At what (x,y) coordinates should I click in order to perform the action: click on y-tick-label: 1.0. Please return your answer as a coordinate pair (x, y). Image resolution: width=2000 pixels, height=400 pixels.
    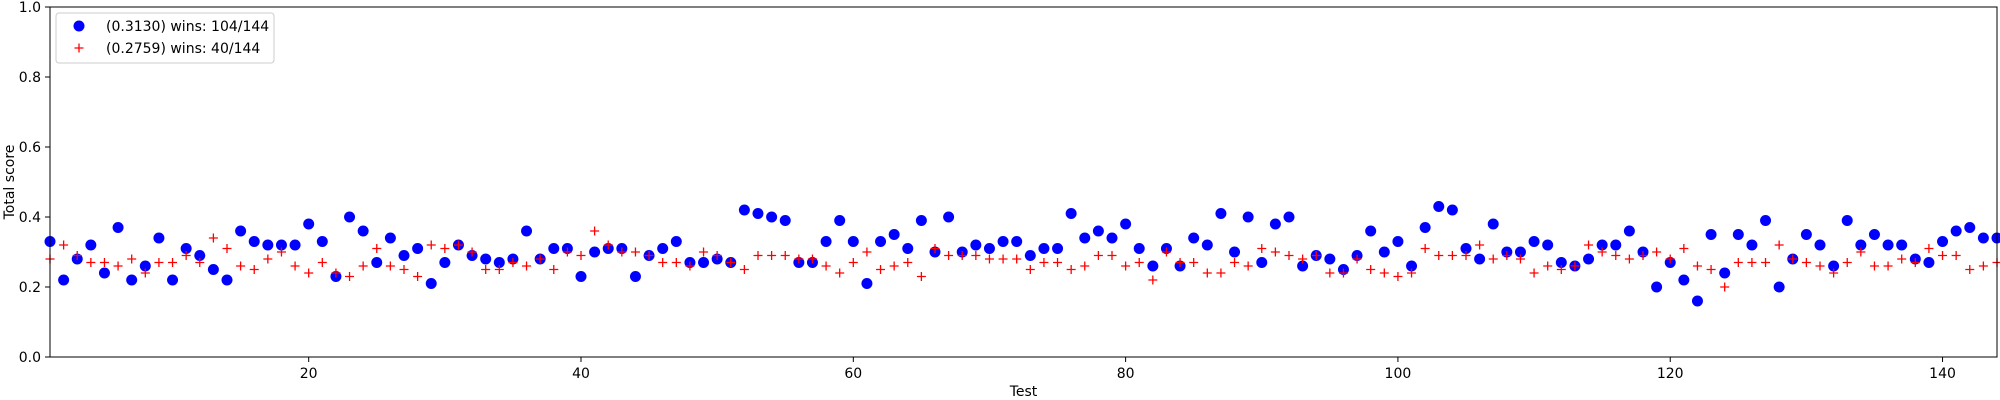
    Looking at the image, I should click on (30, 8).